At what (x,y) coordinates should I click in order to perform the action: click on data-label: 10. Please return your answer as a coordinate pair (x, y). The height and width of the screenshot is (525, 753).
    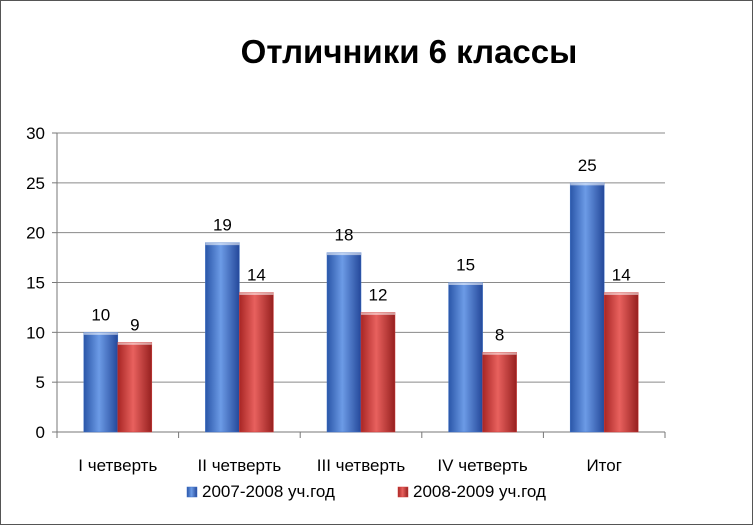
    Looking at the image, I should click on (100, 314).